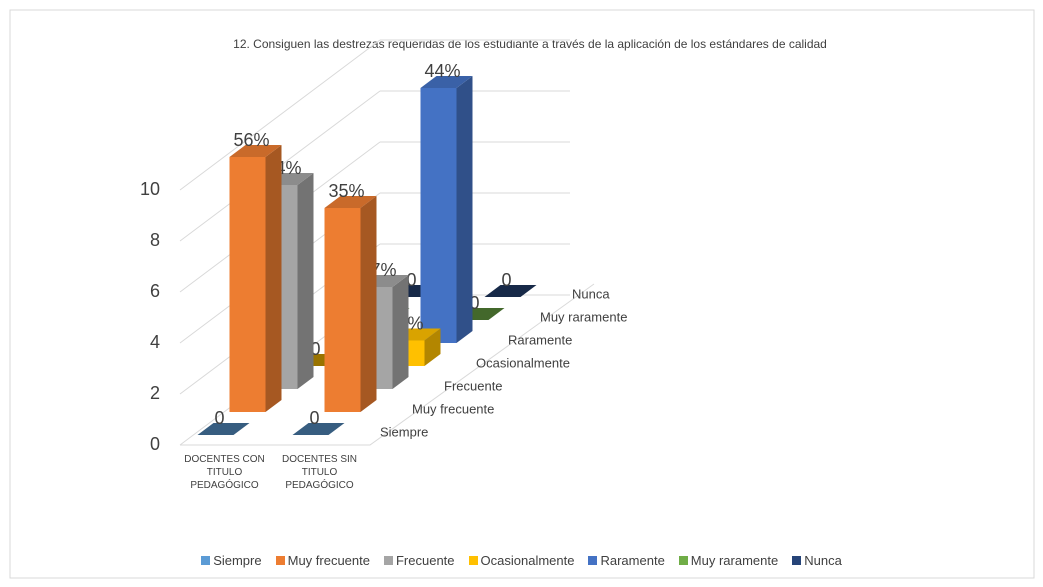 This screenshot has width=1043, height=587. I want to click on legend-label: Ocasionalmente, so click(527, 560).